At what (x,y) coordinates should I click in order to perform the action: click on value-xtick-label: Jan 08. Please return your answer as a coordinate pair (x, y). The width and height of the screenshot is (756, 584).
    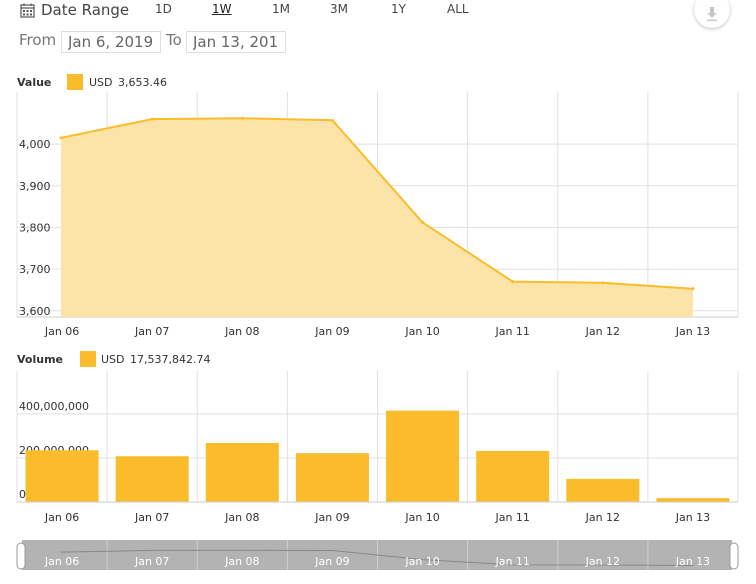
    Looking at the image, I should click on (241, 331).